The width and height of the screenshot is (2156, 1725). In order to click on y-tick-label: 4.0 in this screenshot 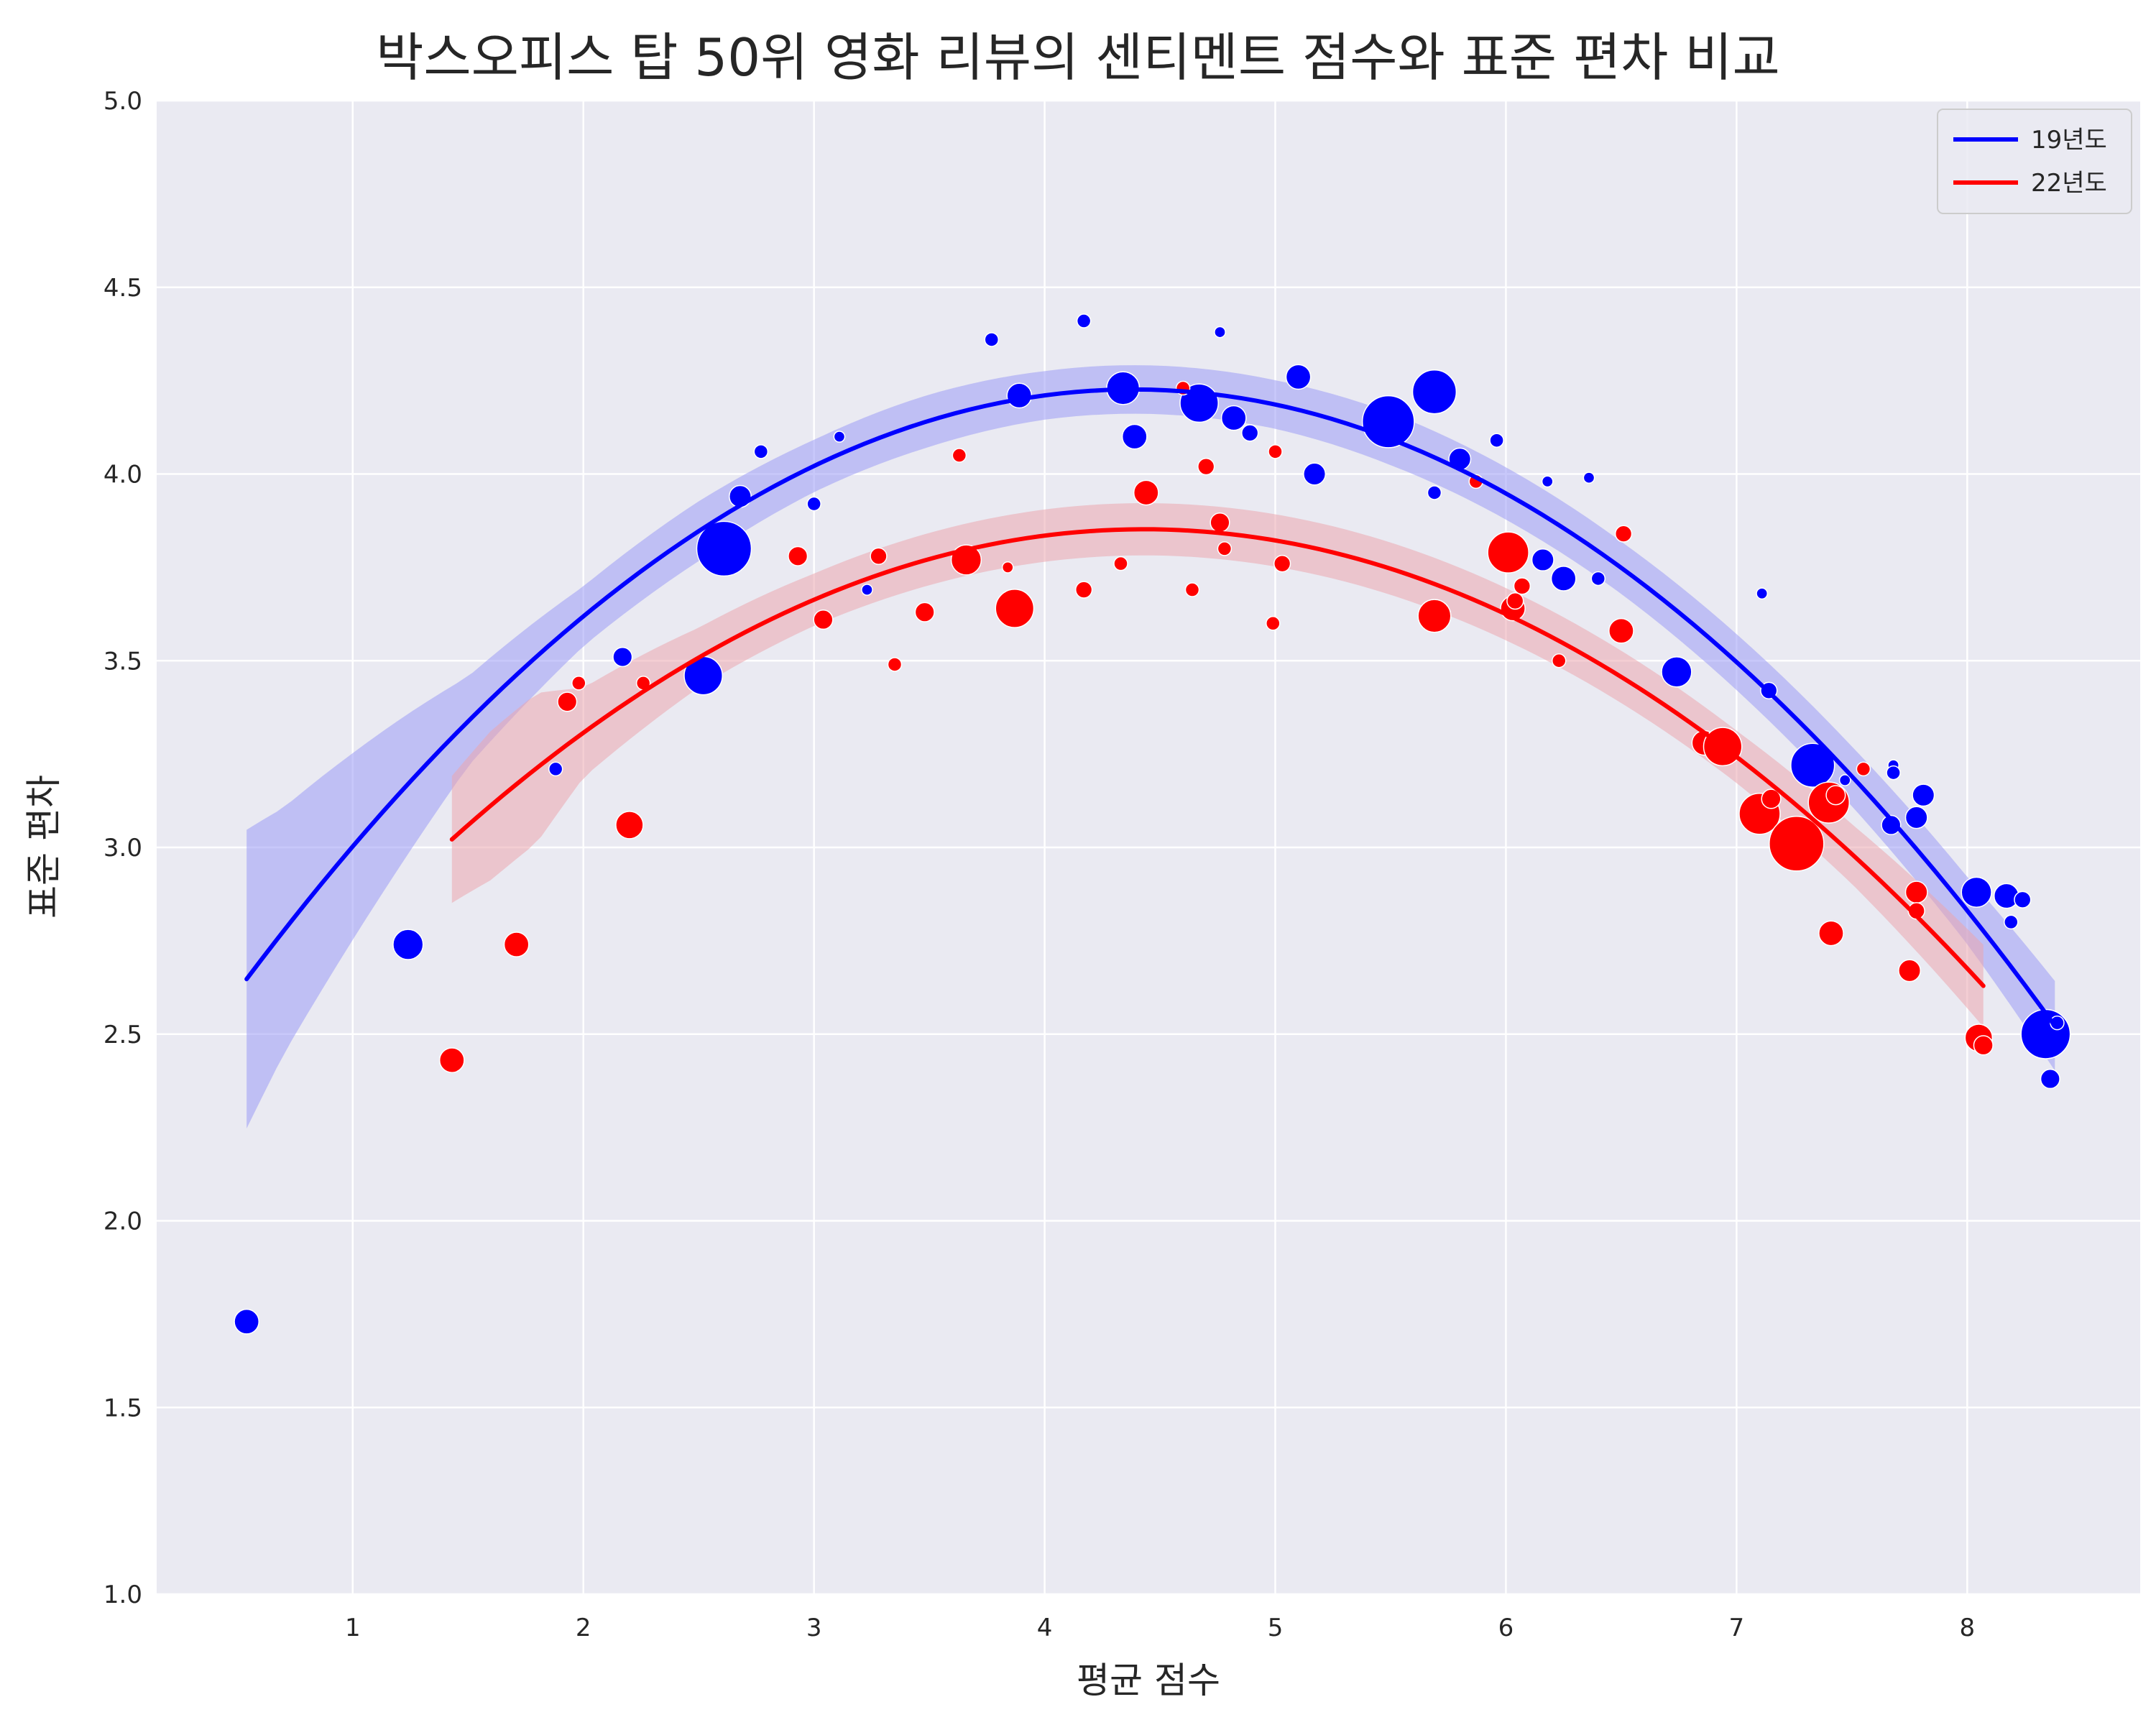, I will do `click(123, 475)`.